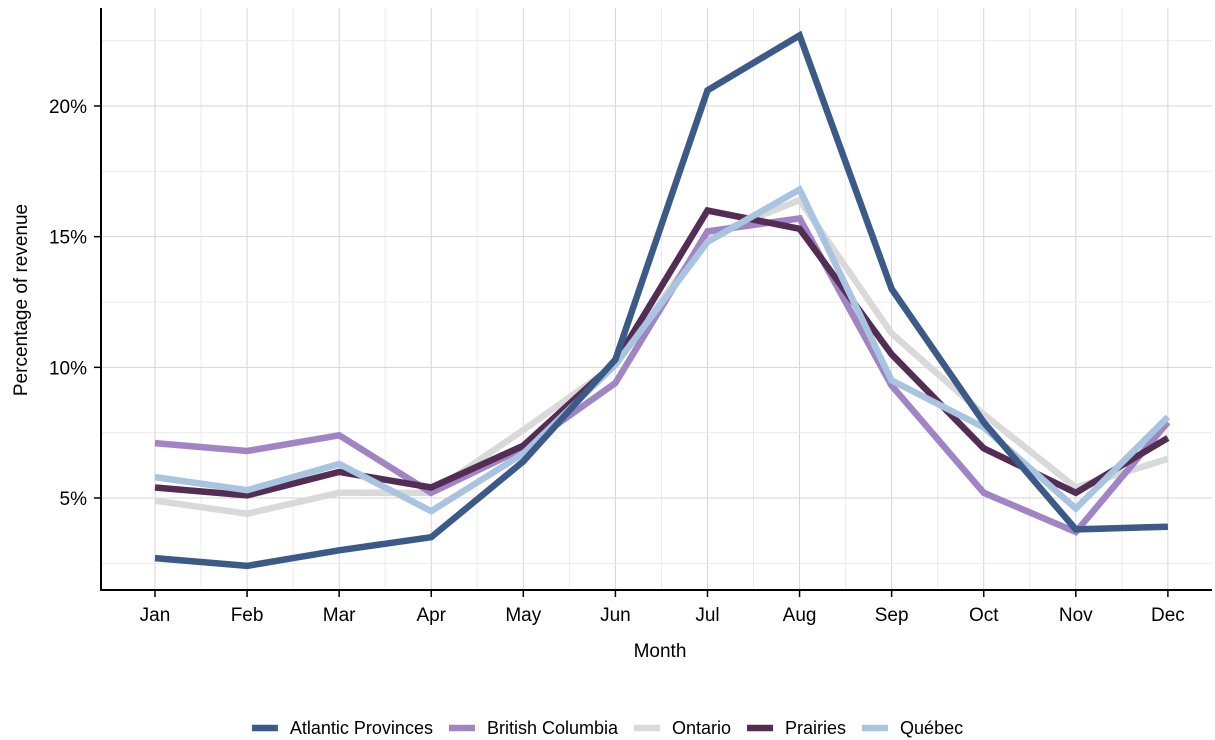 This screenshot has height=740, width=1215. What do you see at coordinates (984, 615) in the screenshot?
I see `x-tick-label: Oct` at bounding box center [984, 615].